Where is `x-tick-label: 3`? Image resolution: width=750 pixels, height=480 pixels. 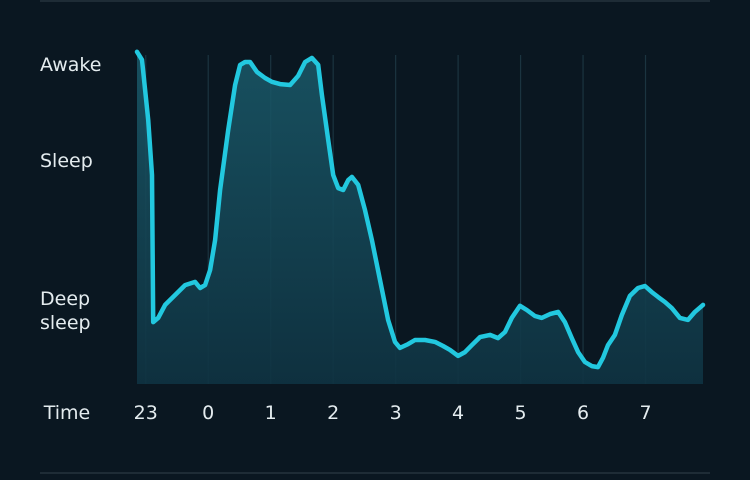
x-tick-label: 3 is located at coordinates (395, 413).